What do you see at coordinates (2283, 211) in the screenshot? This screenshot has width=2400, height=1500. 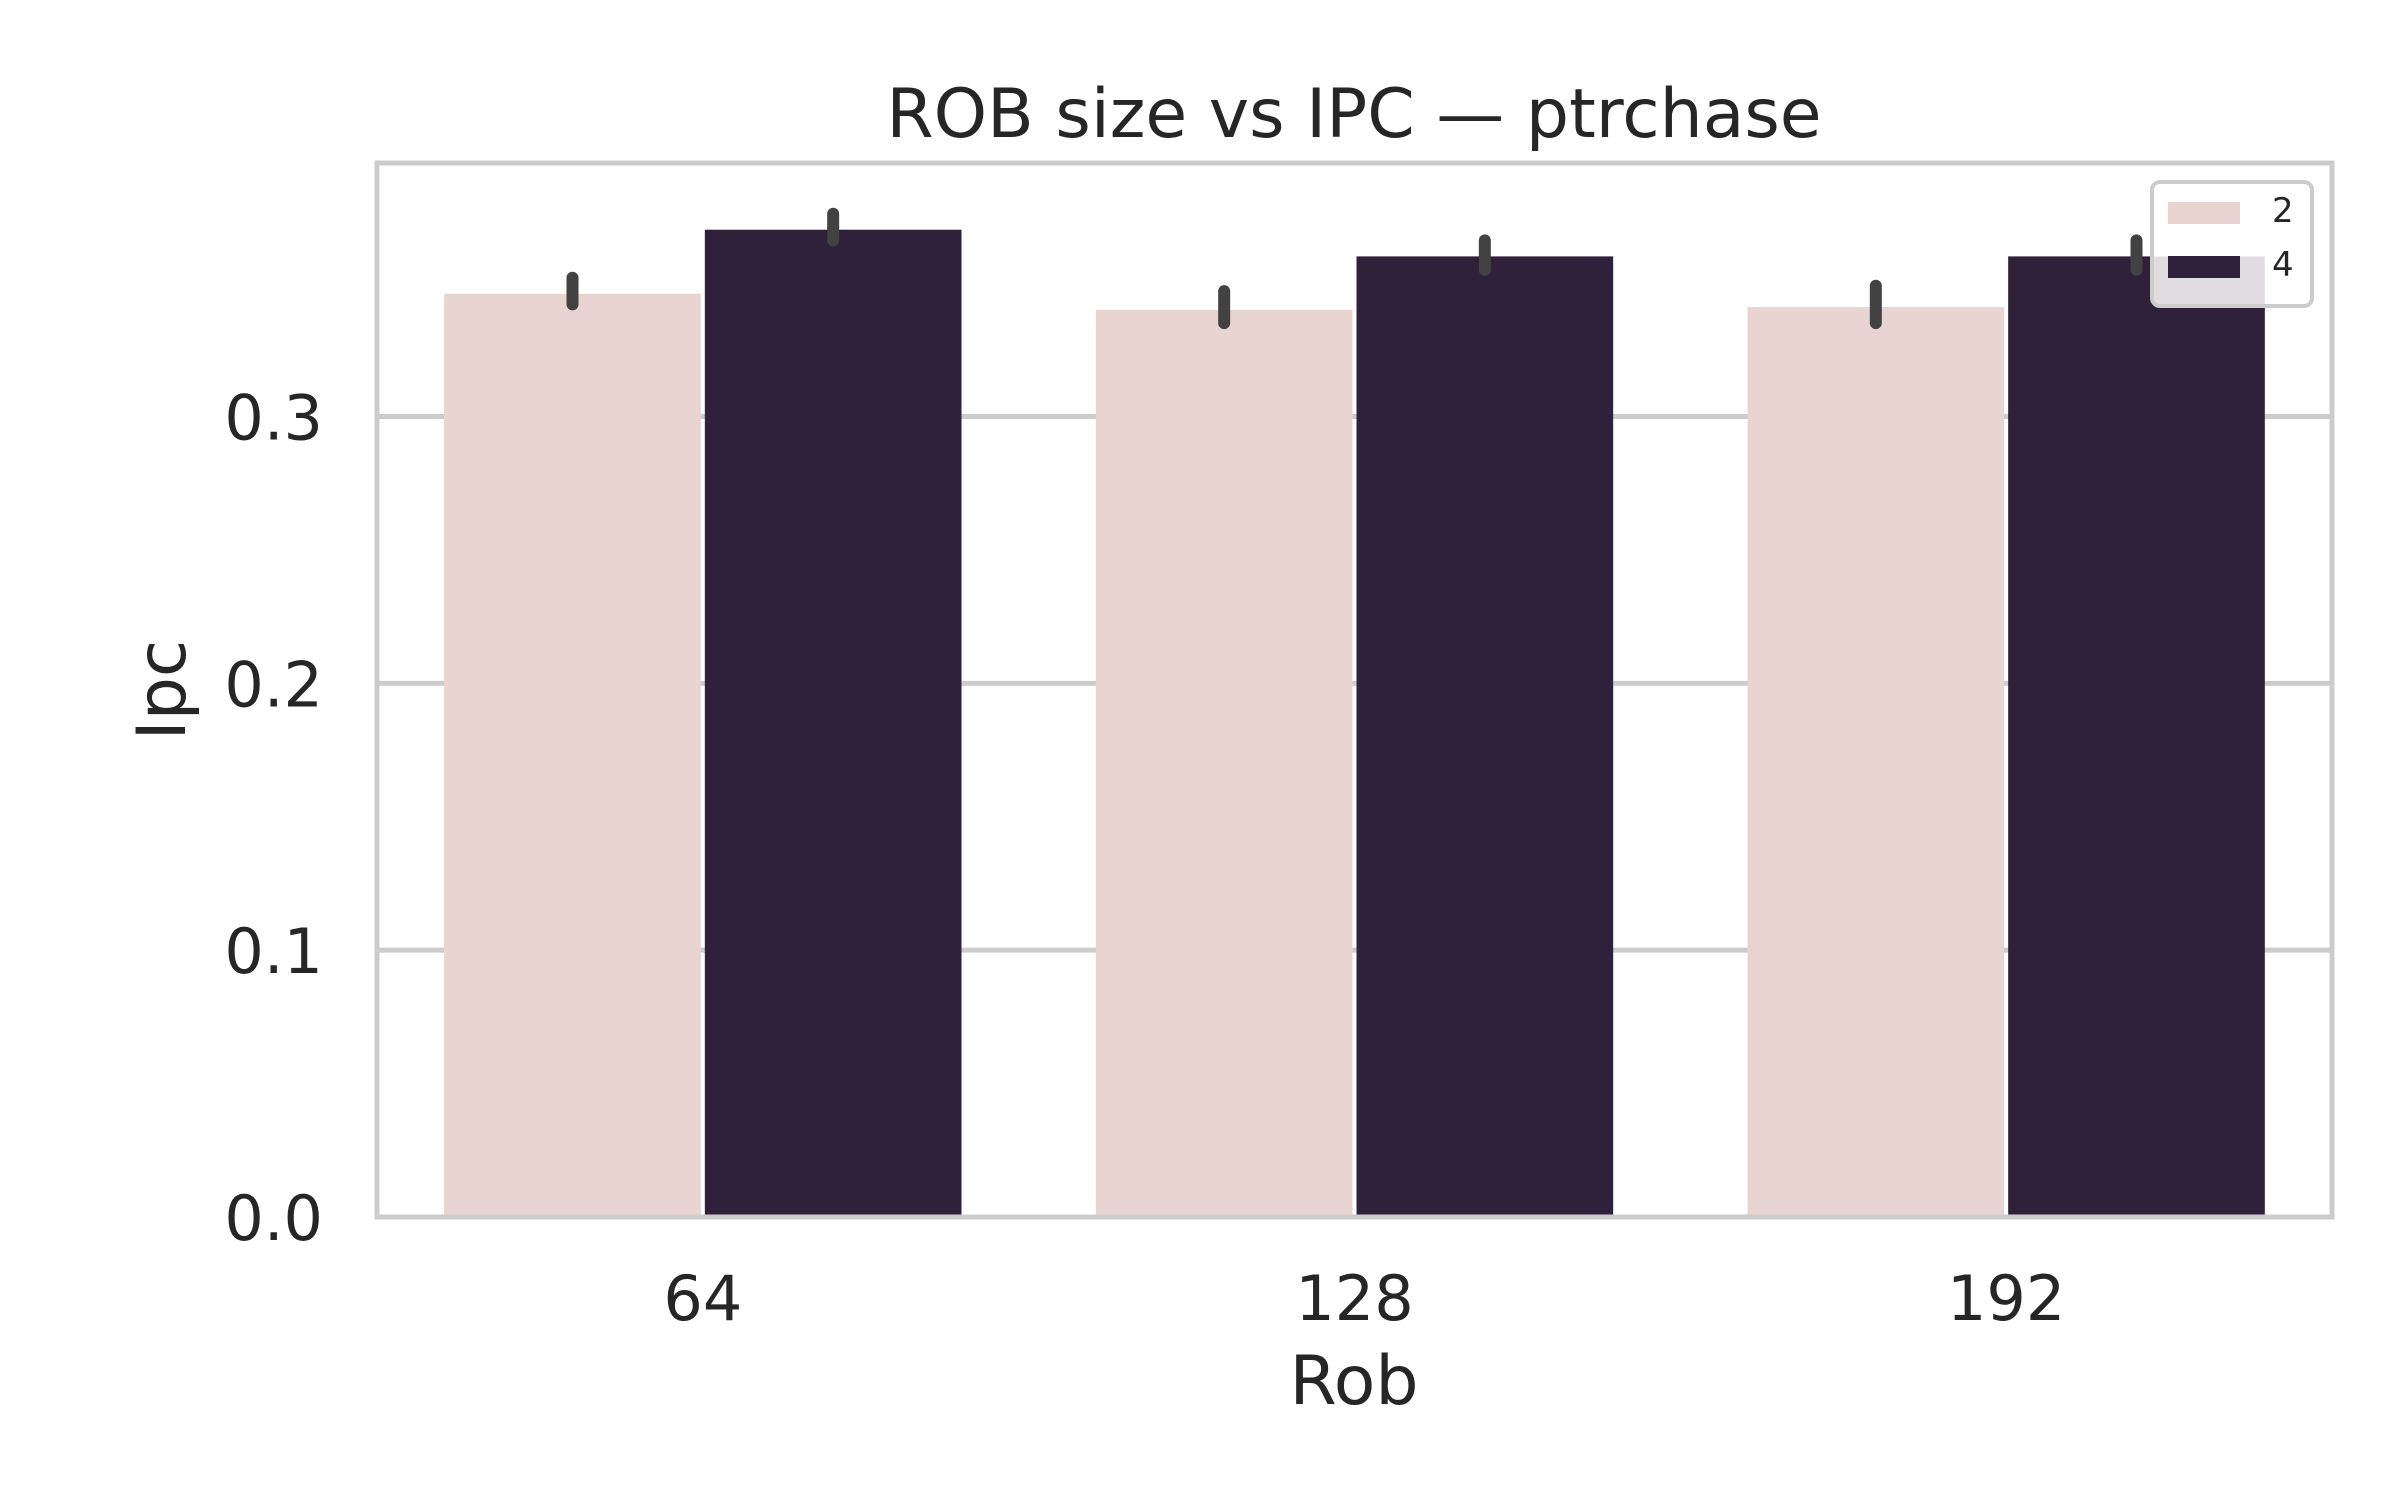 I see `legend-label: 2` at bounding box center [2283, 211].